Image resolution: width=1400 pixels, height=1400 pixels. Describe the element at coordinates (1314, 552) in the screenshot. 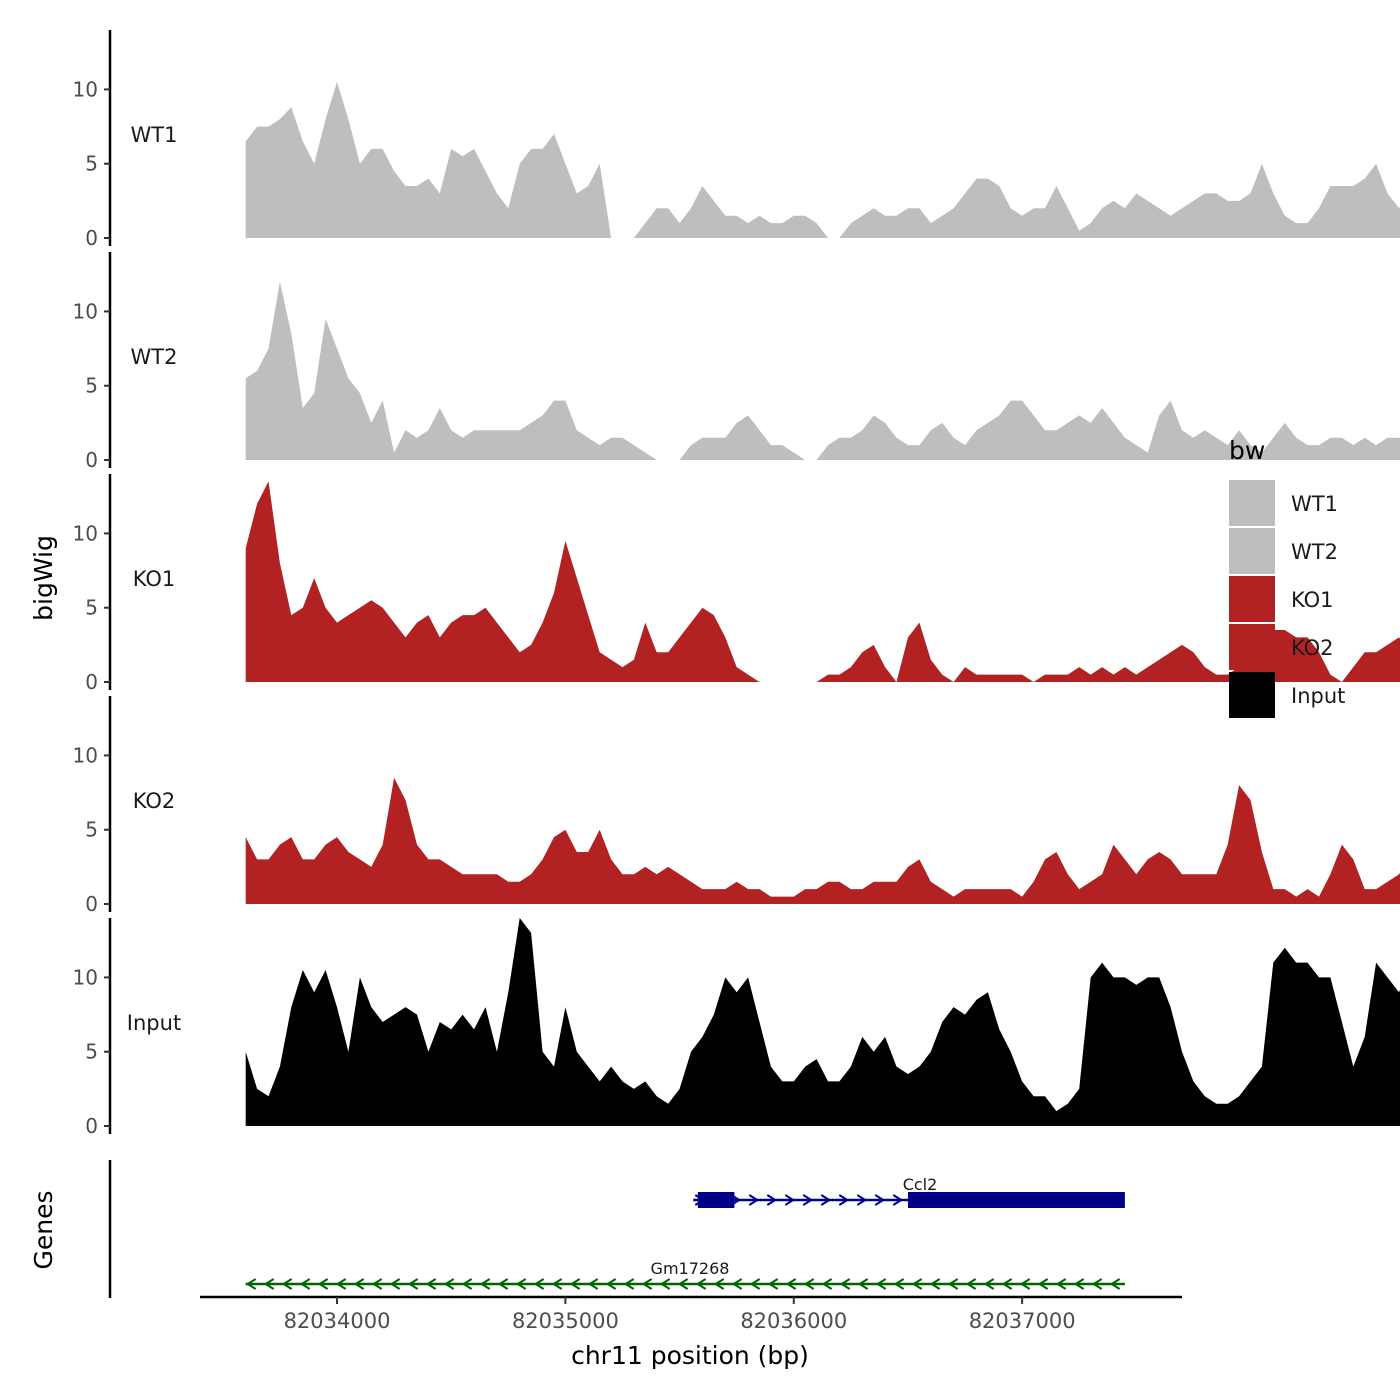

I see `legend-label: WT2` at that location.